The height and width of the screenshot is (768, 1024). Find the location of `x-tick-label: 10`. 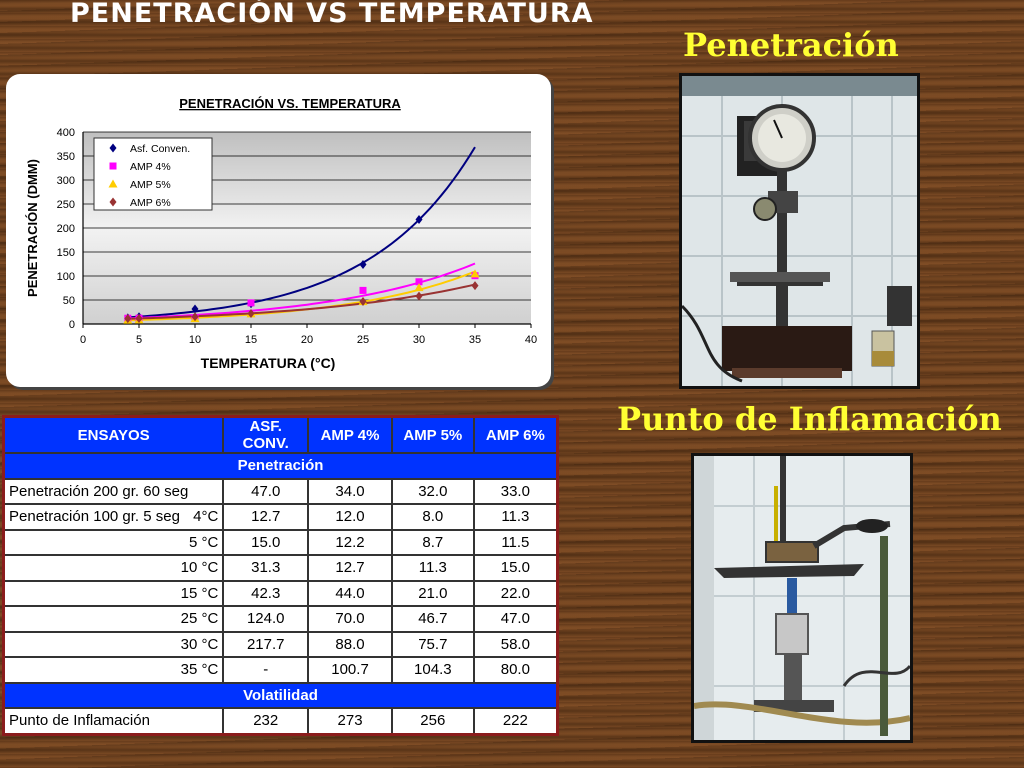

x-tick-label: 10 is located at coordinates (195, 340).